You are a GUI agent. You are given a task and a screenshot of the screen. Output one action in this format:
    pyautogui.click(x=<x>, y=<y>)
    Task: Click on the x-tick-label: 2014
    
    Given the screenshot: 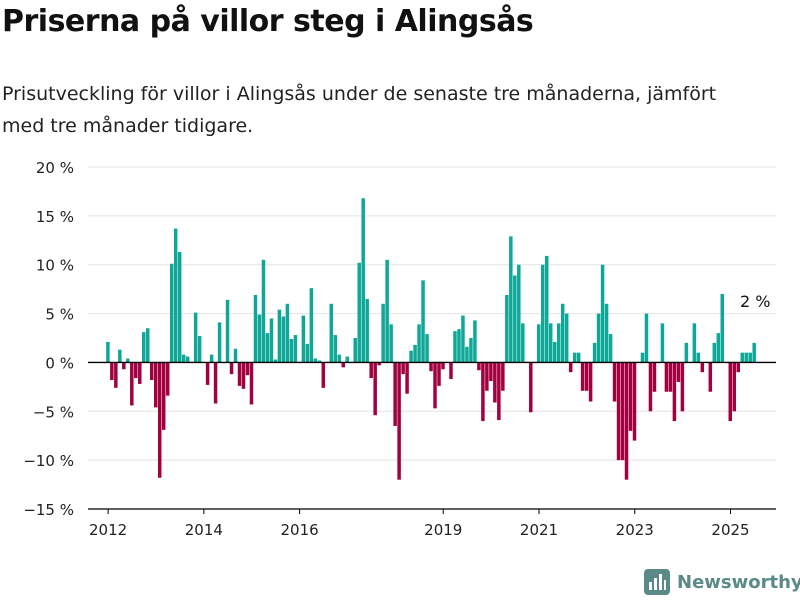 What is the action you would take?
    pyautogui.click(x=204, y=530)
    